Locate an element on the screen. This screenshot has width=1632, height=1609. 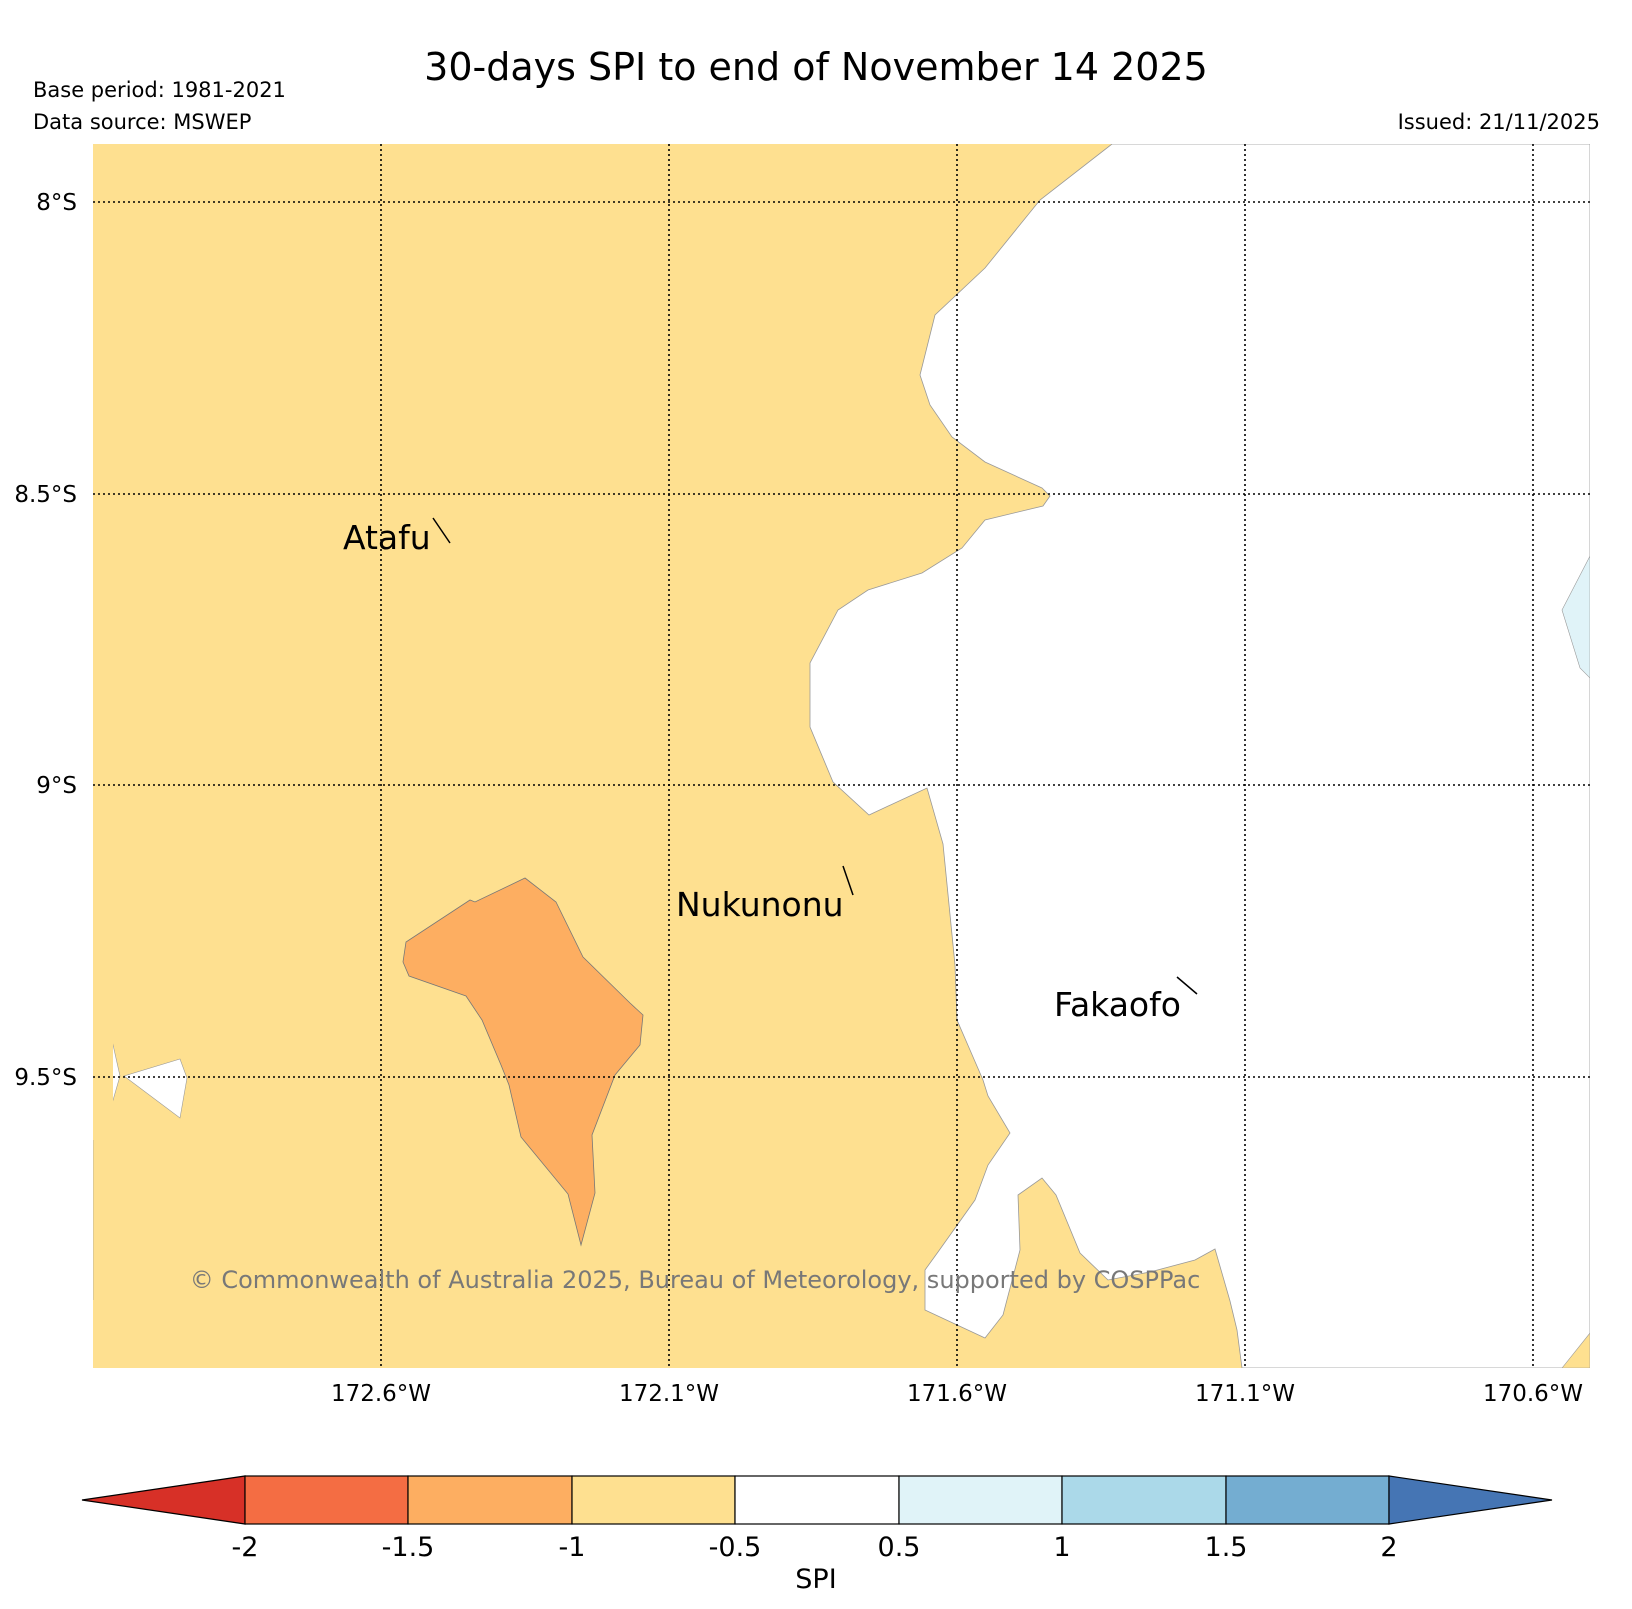
lon-label: 172.1°W is located at coordinates (669, 1394).